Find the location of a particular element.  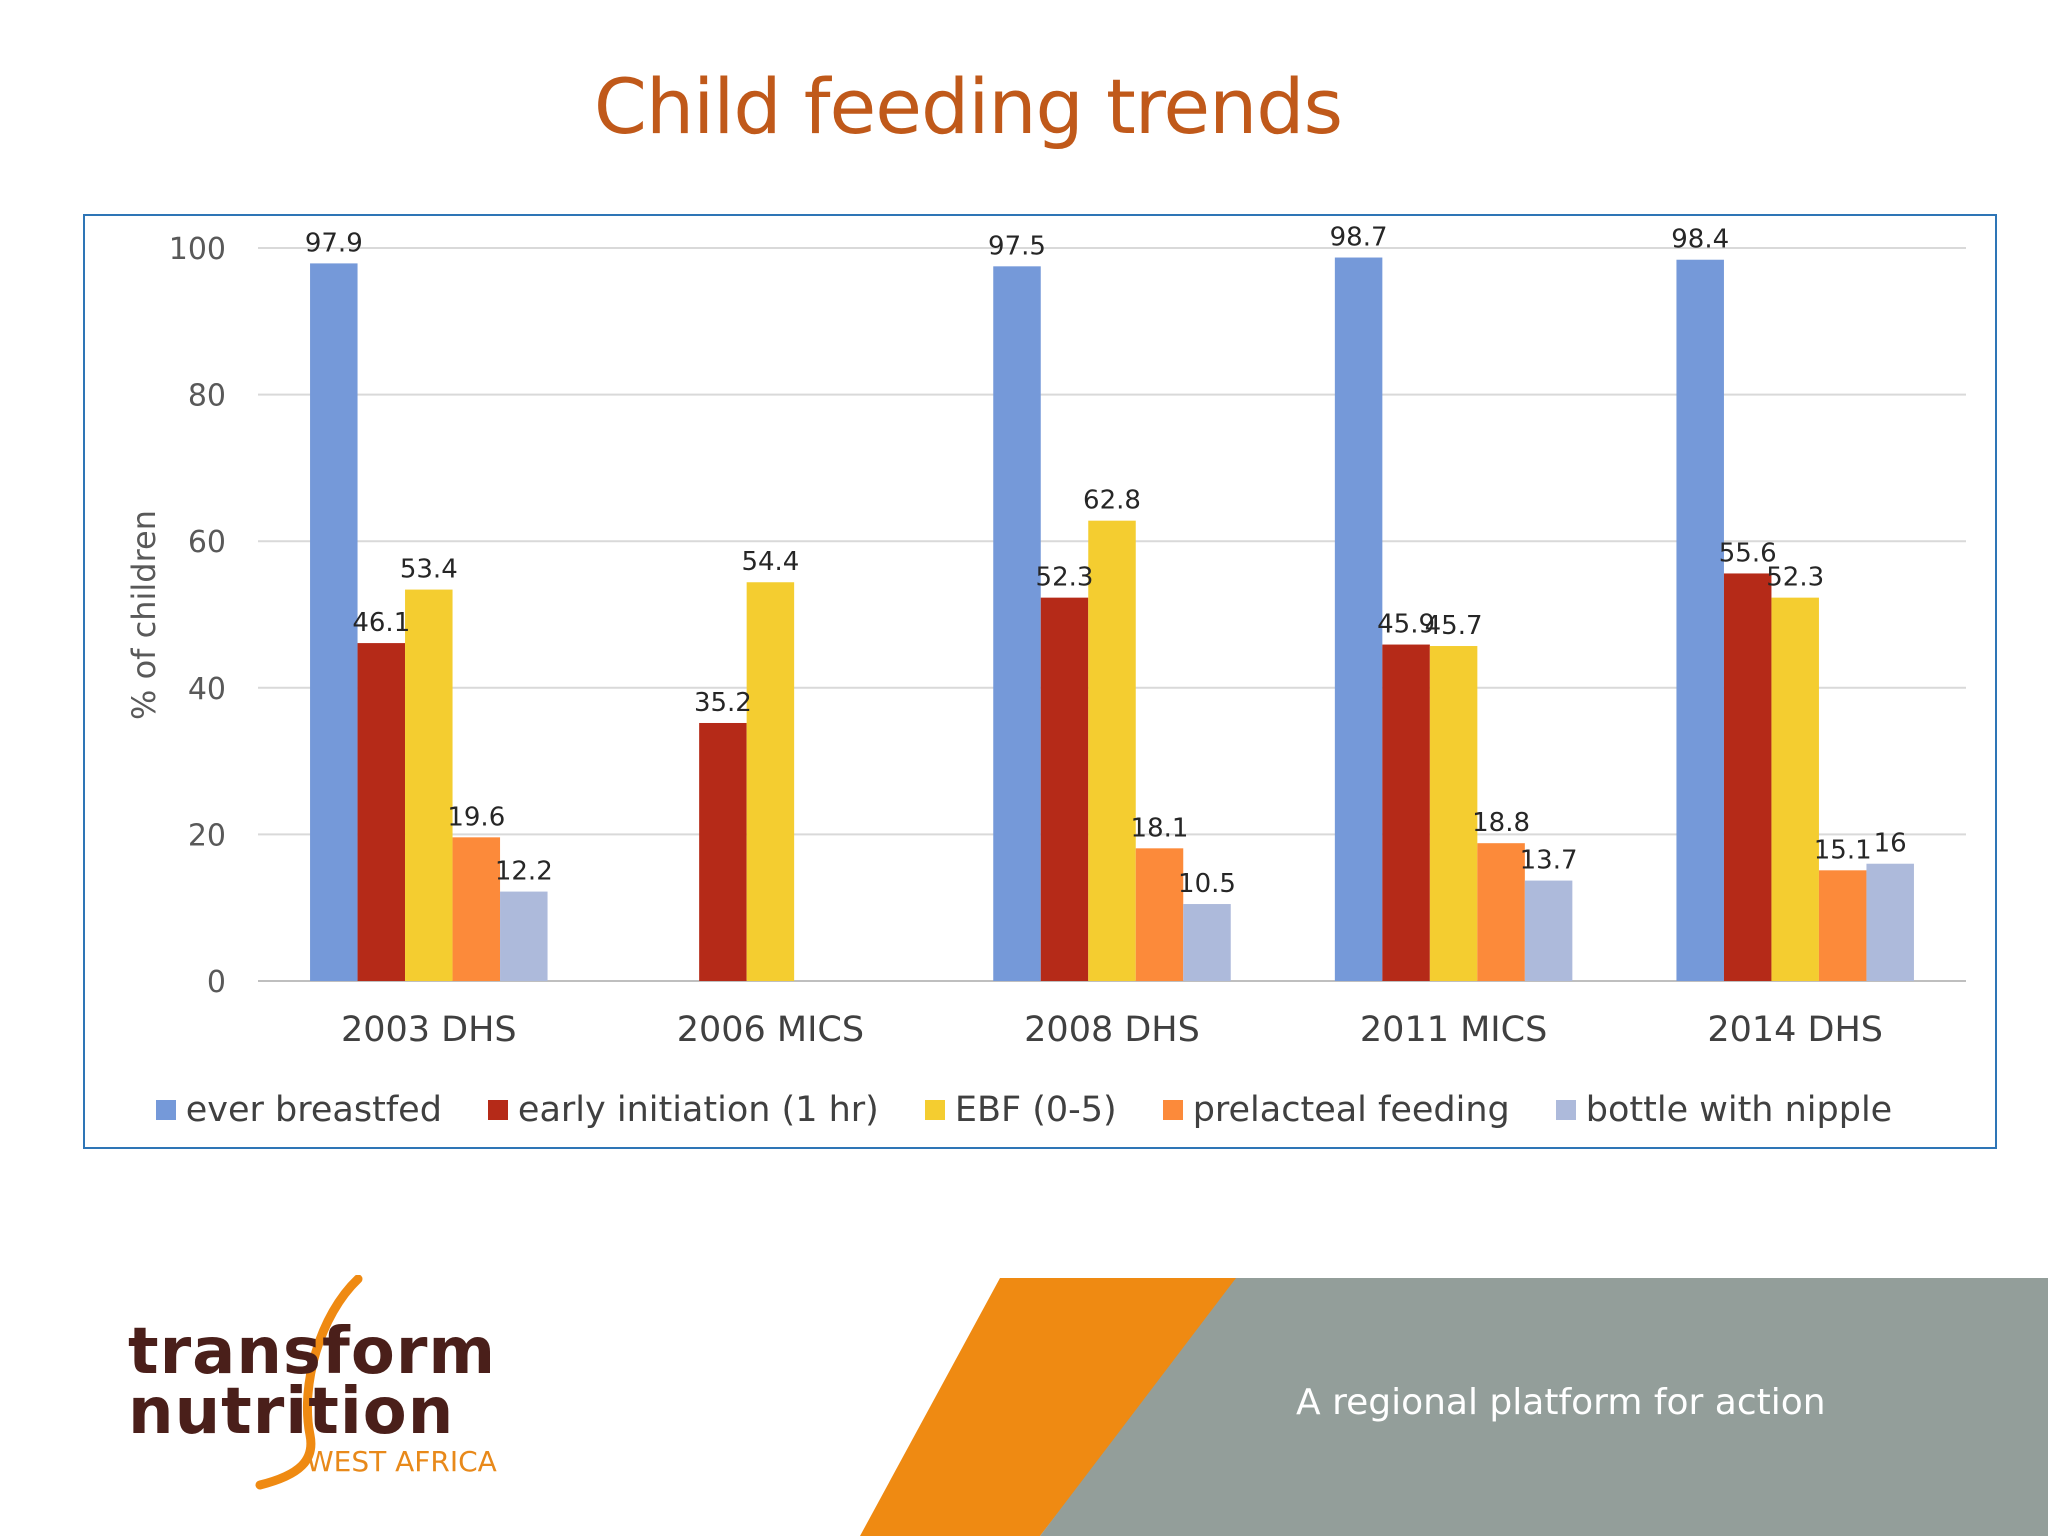

data-label: 12.2 is located at coordinates (524, 872).